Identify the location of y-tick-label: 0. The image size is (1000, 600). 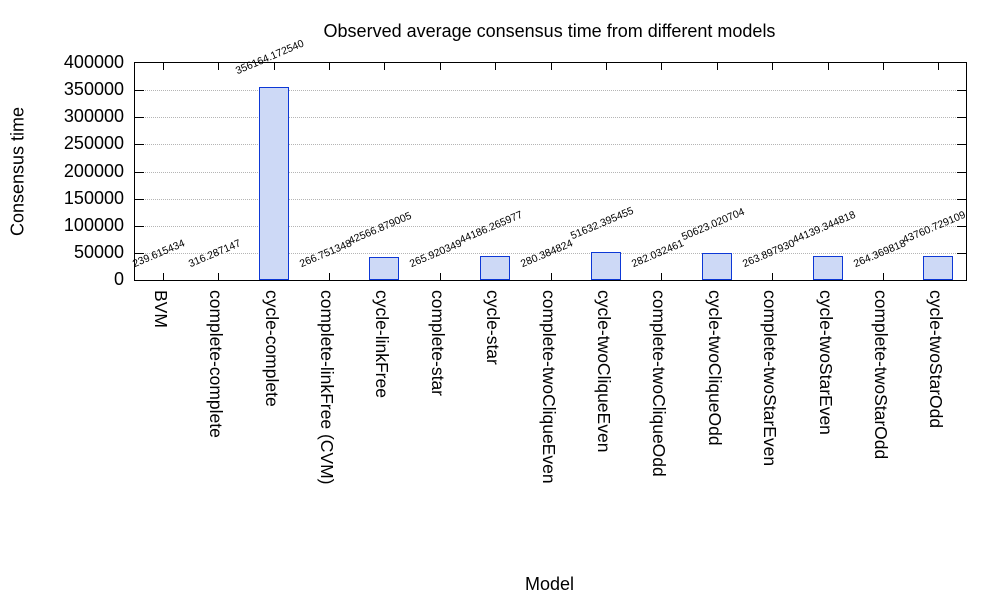
(118, 279).